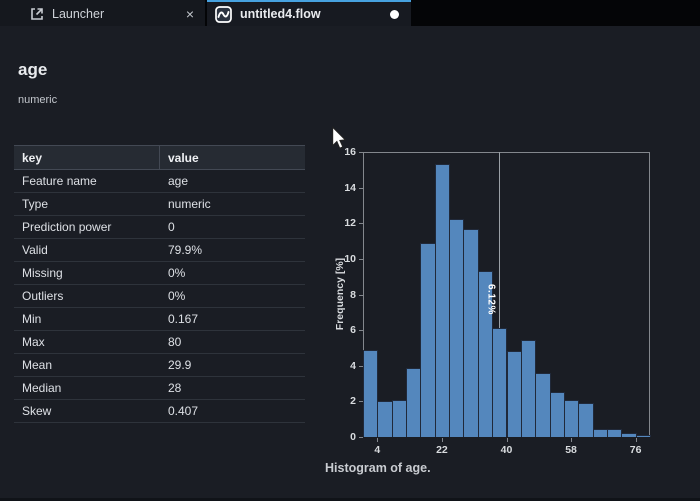 The image size is (700, 501). I want to click on table-cell-value: numeric, so click(189, 204).